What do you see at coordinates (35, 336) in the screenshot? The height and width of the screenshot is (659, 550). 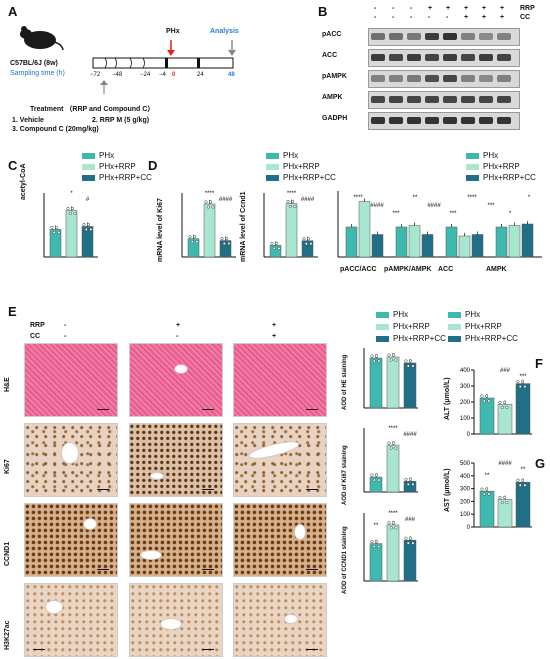 I see `e-cc-label: CC` at bounding box center [35, 336].